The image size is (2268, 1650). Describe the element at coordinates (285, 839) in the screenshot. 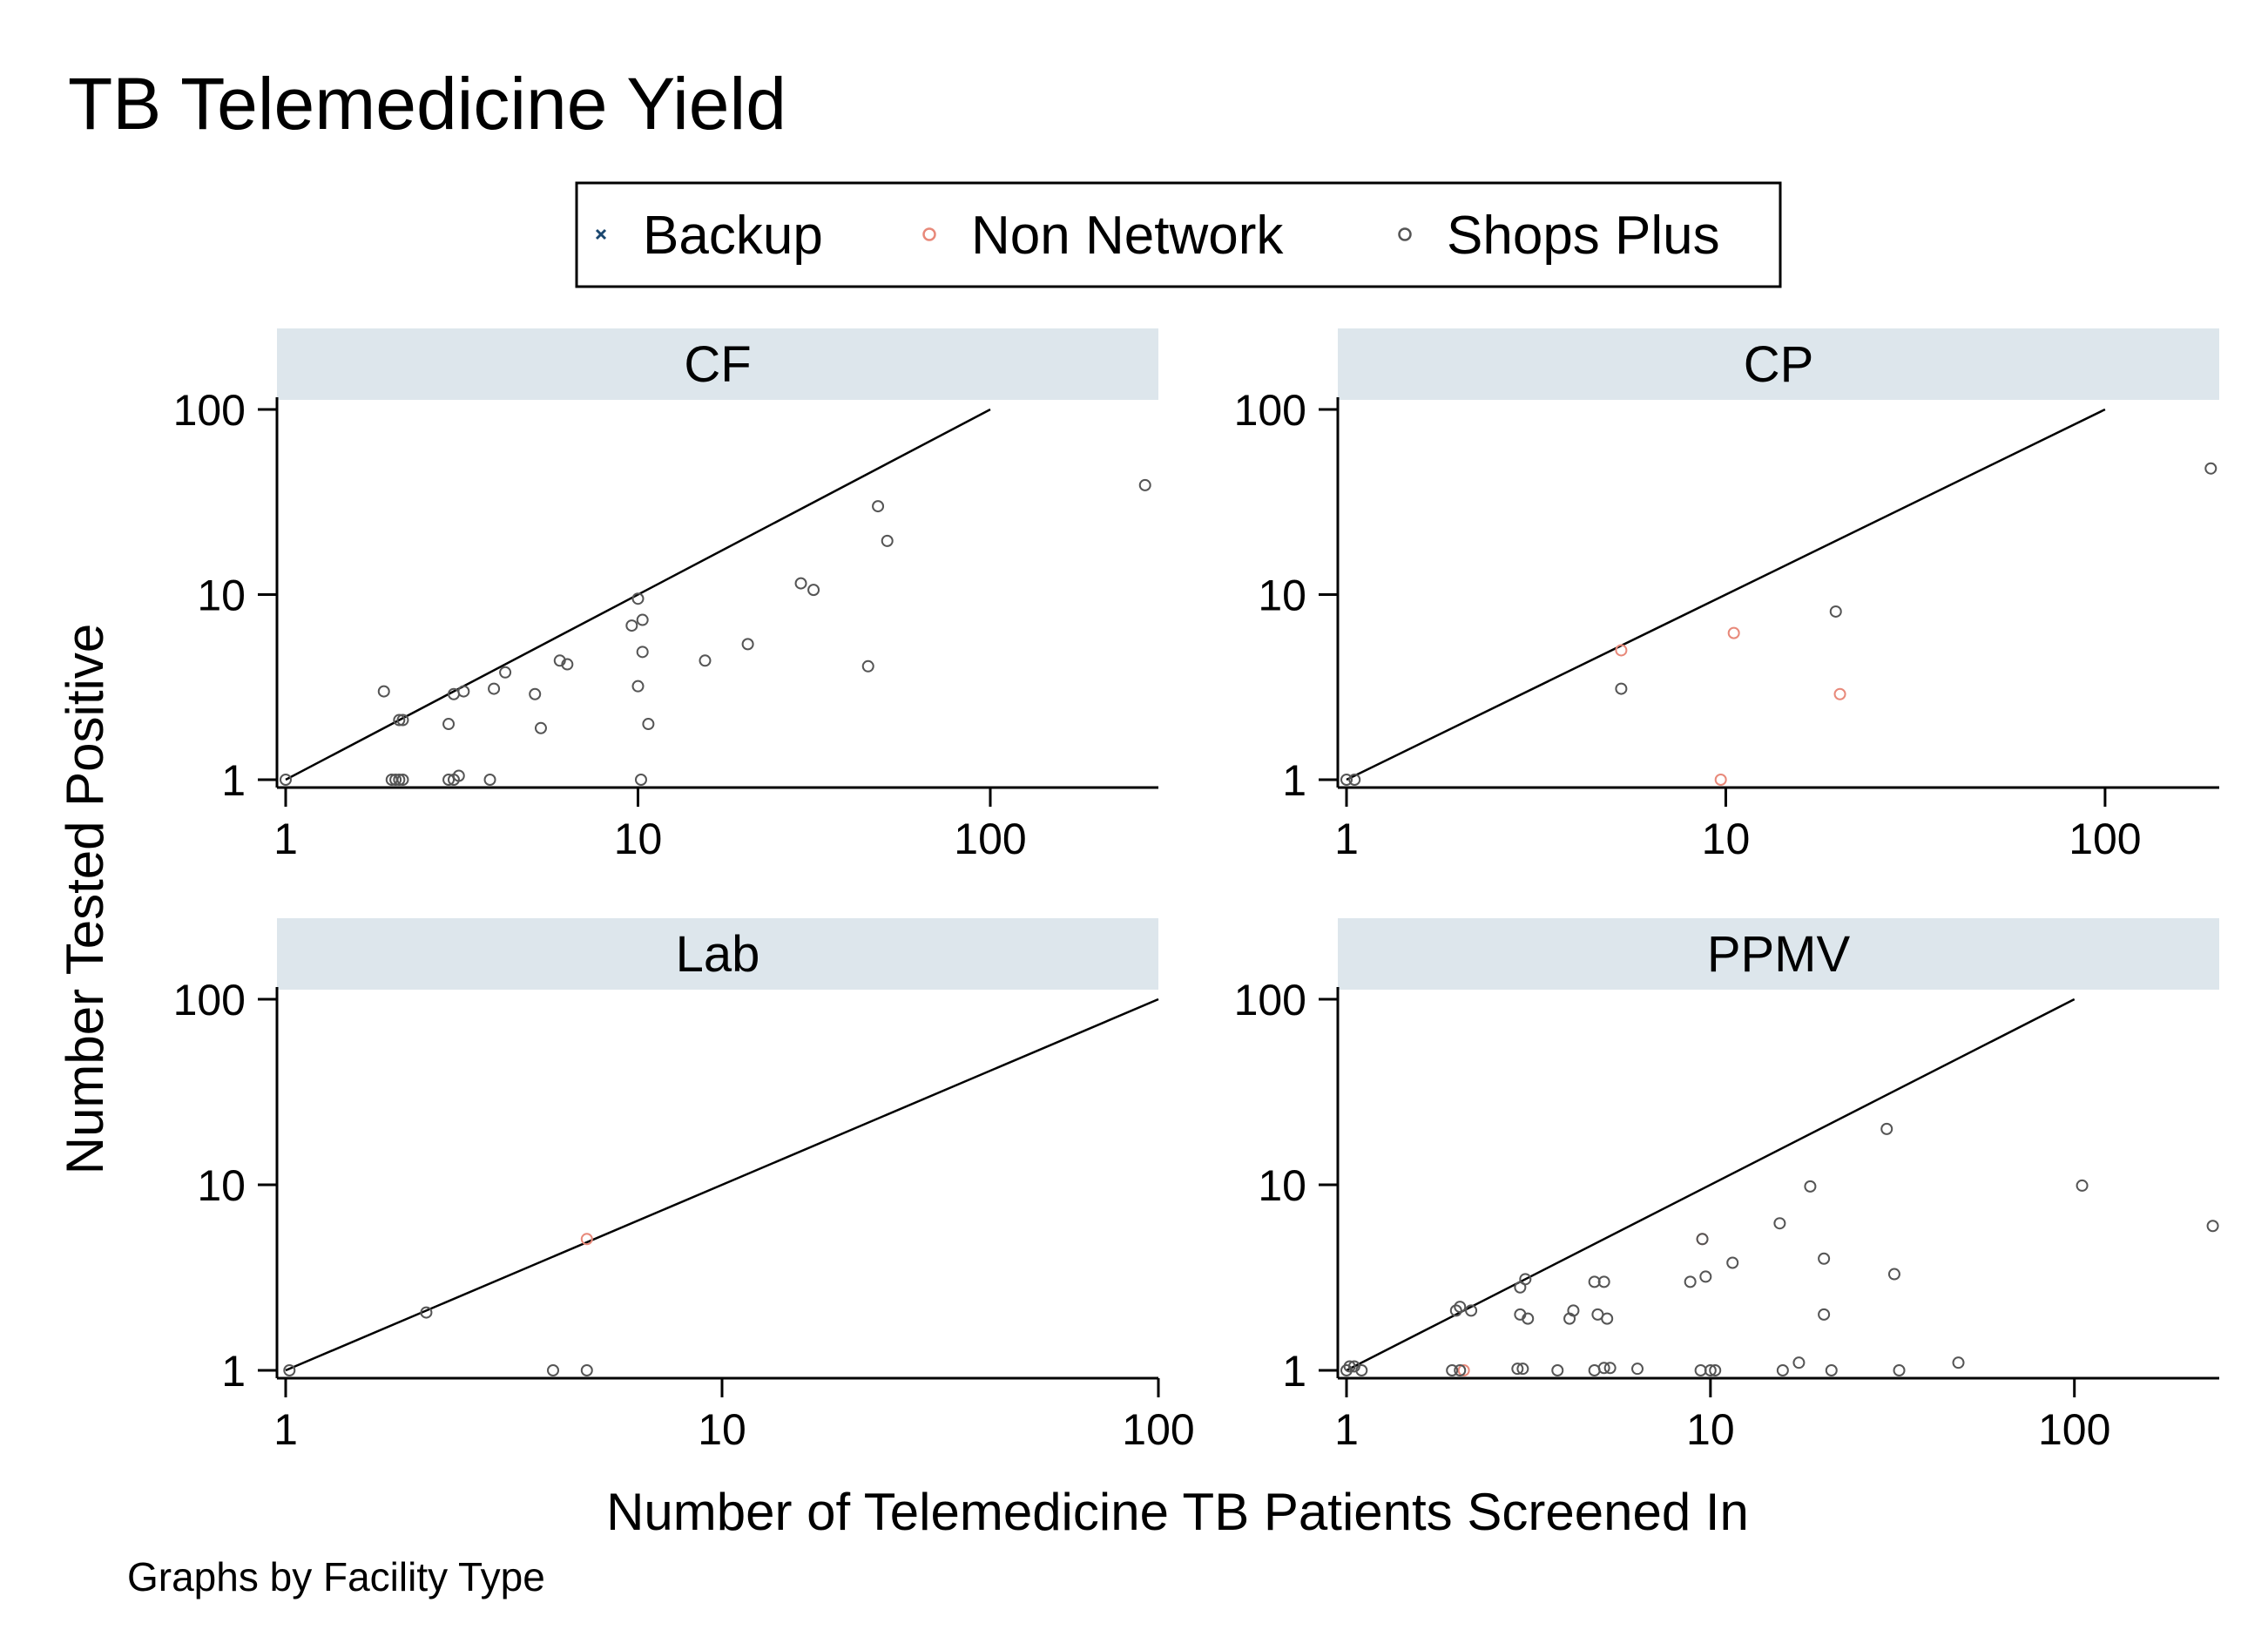

I see `x-tick-label-cf: 1` at that location.